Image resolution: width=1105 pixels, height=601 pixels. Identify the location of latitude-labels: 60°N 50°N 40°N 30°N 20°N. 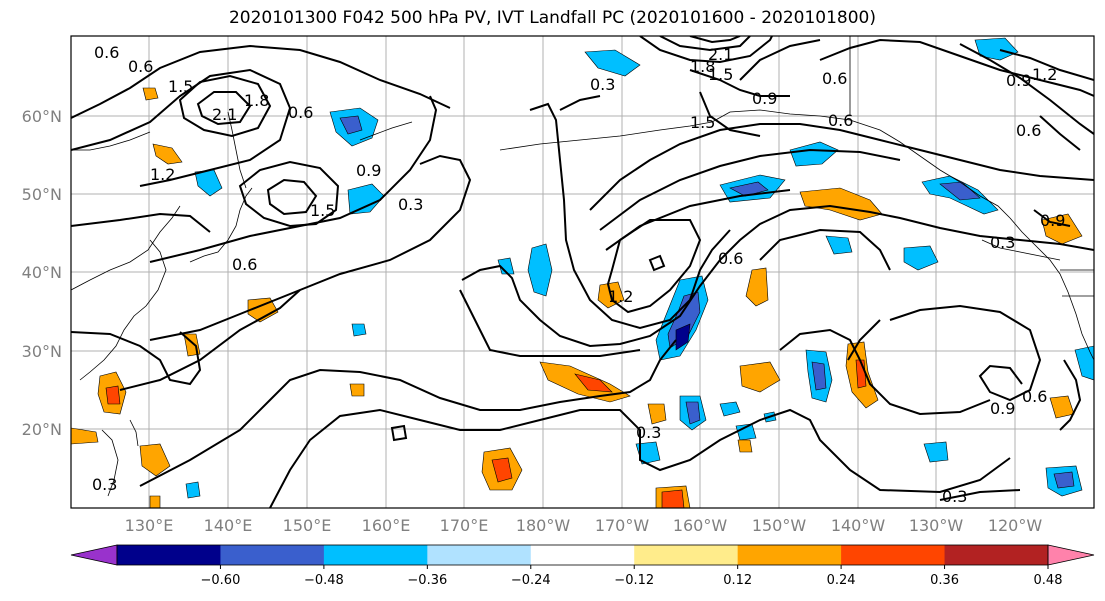
(42, 273).